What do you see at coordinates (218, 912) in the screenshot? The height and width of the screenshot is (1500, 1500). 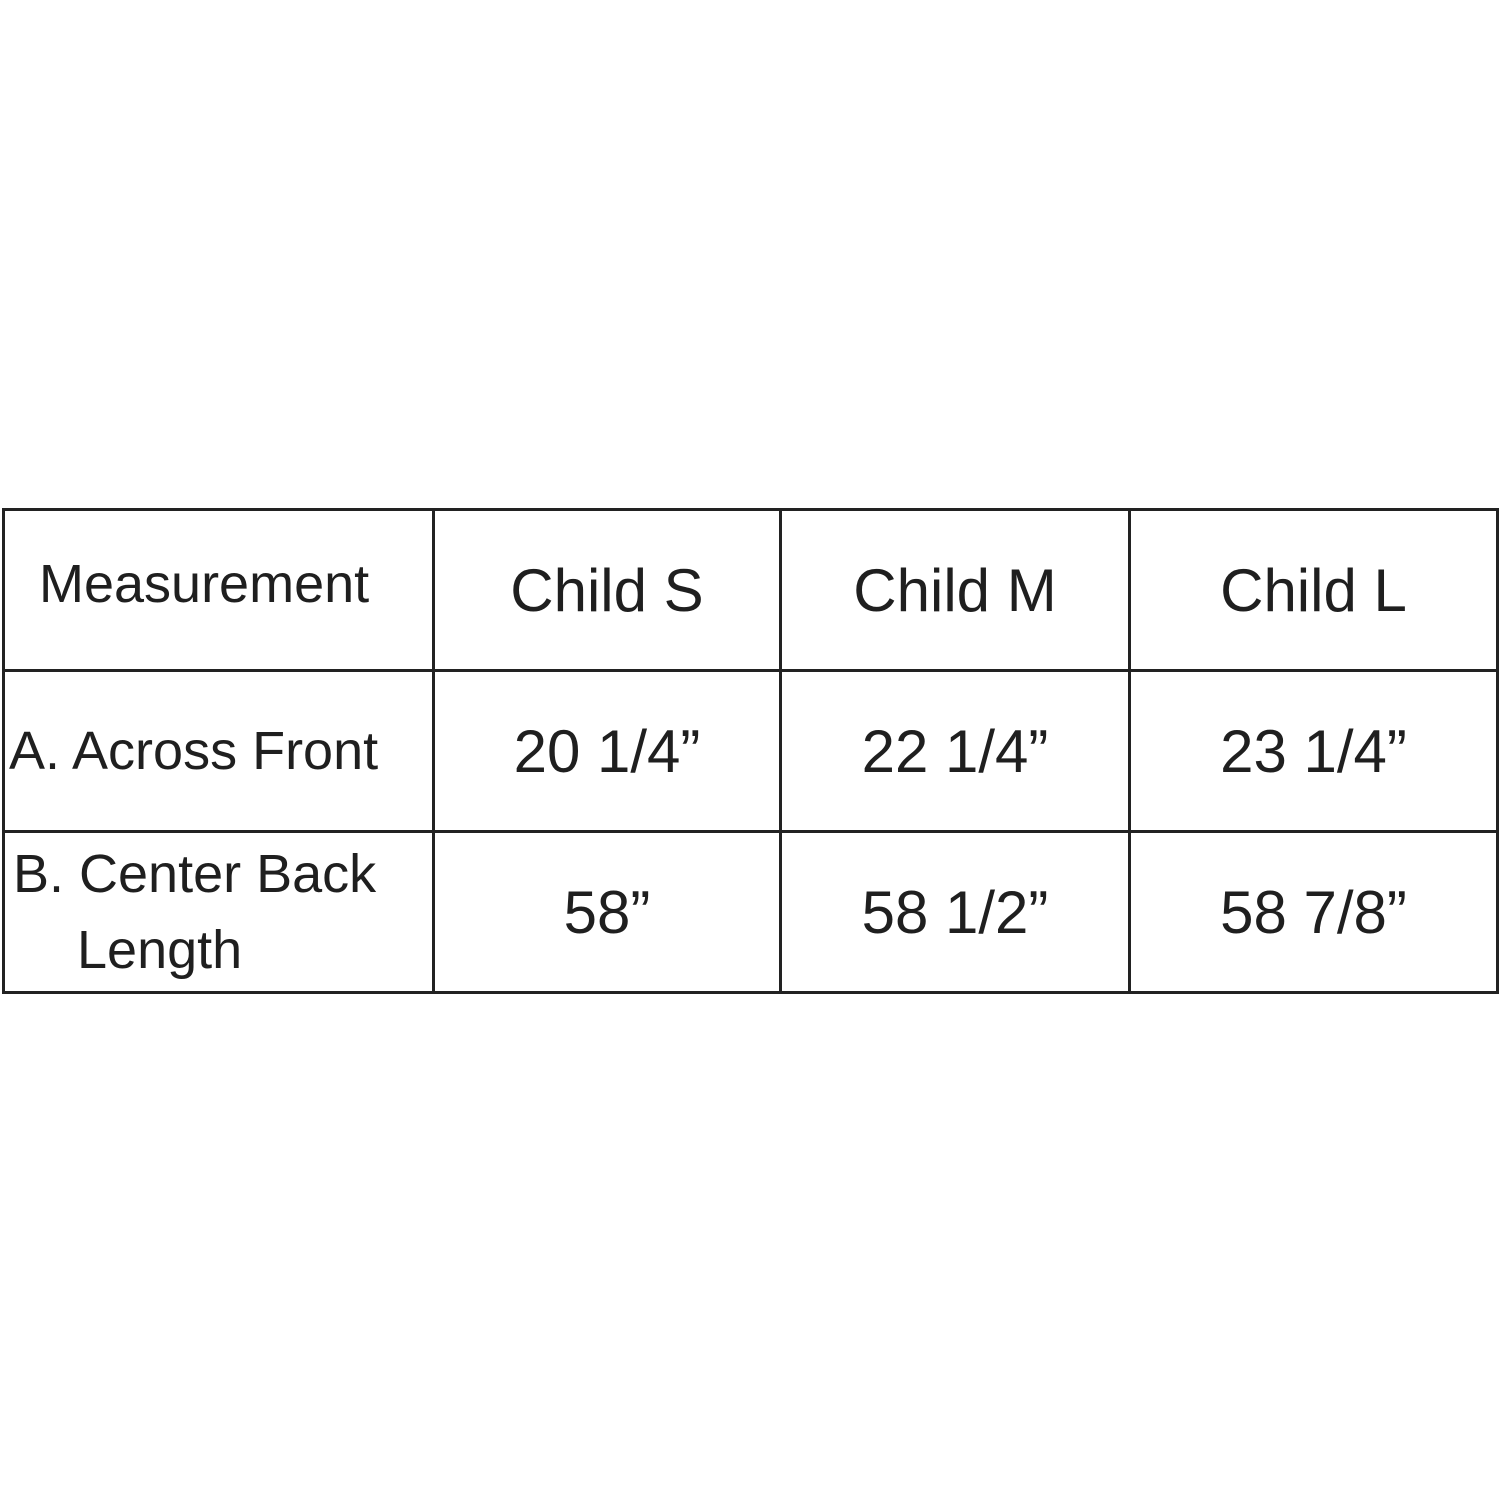 I see `row-label-center-back-length: B. Center Back Length` at bounding box center [218, 912].